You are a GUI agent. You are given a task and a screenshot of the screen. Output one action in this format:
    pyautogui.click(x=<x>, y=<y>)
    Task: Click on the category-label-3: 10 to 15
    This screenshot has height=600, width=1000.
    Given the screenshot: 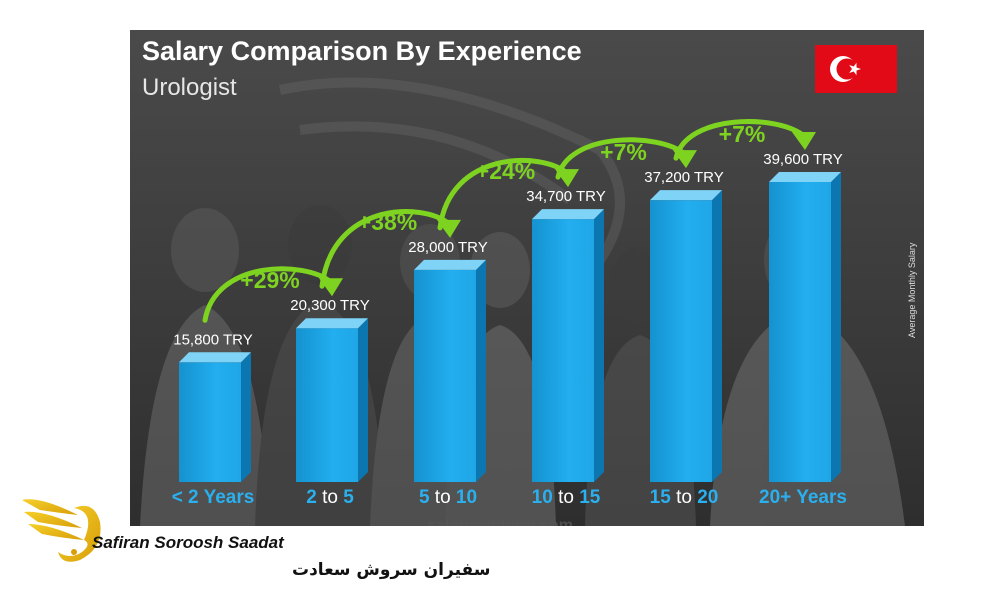 What is the action you would take?
    pyautogui.click(x=566, y=497)
    